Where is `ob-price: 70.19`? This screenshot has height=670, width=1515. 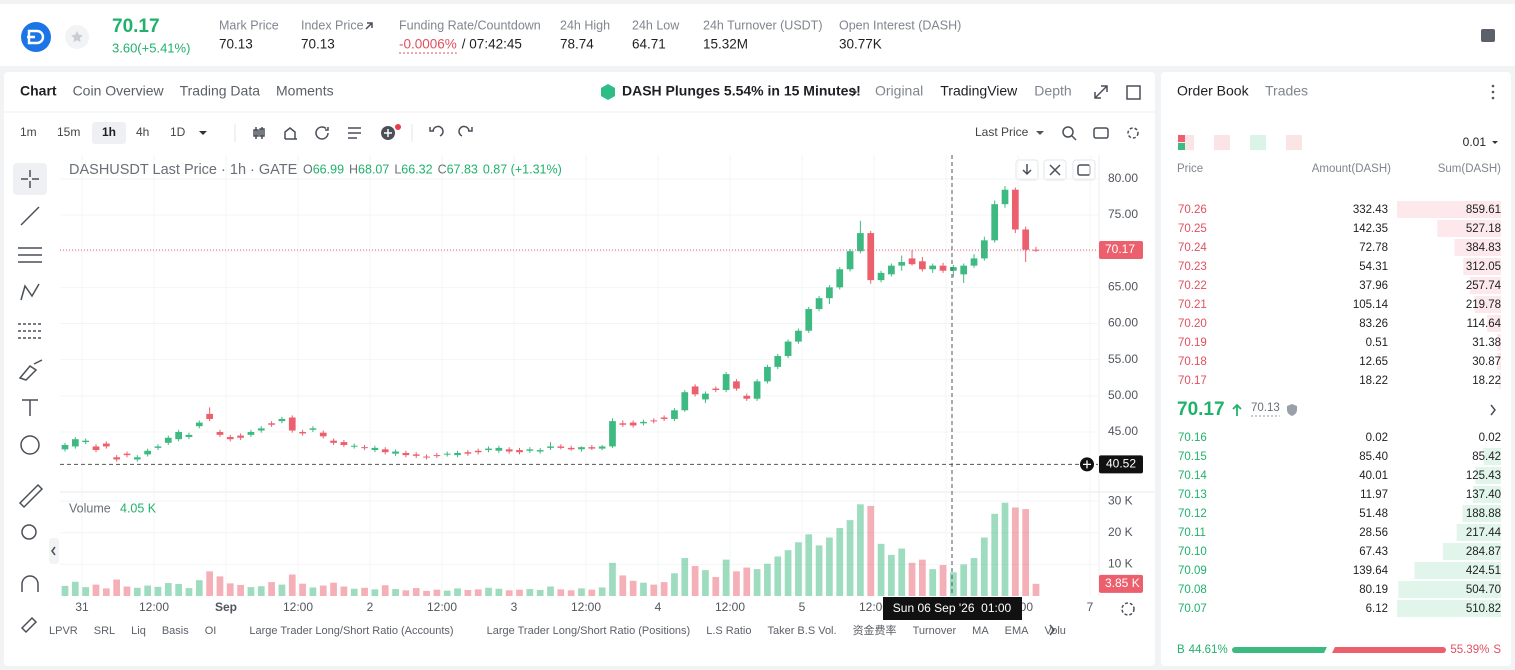
ob-price: 70.19 is located at coordinates (1192, 343).